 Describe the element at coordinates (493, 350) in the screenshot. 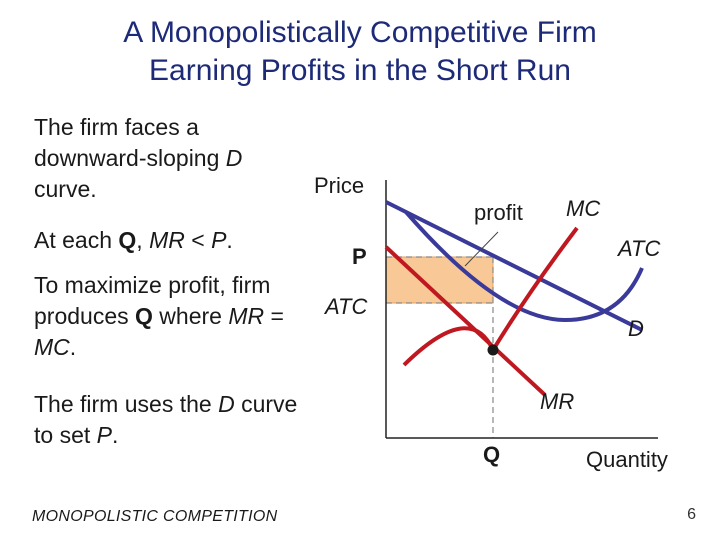

I see `mr-mc-intersection` at that location.